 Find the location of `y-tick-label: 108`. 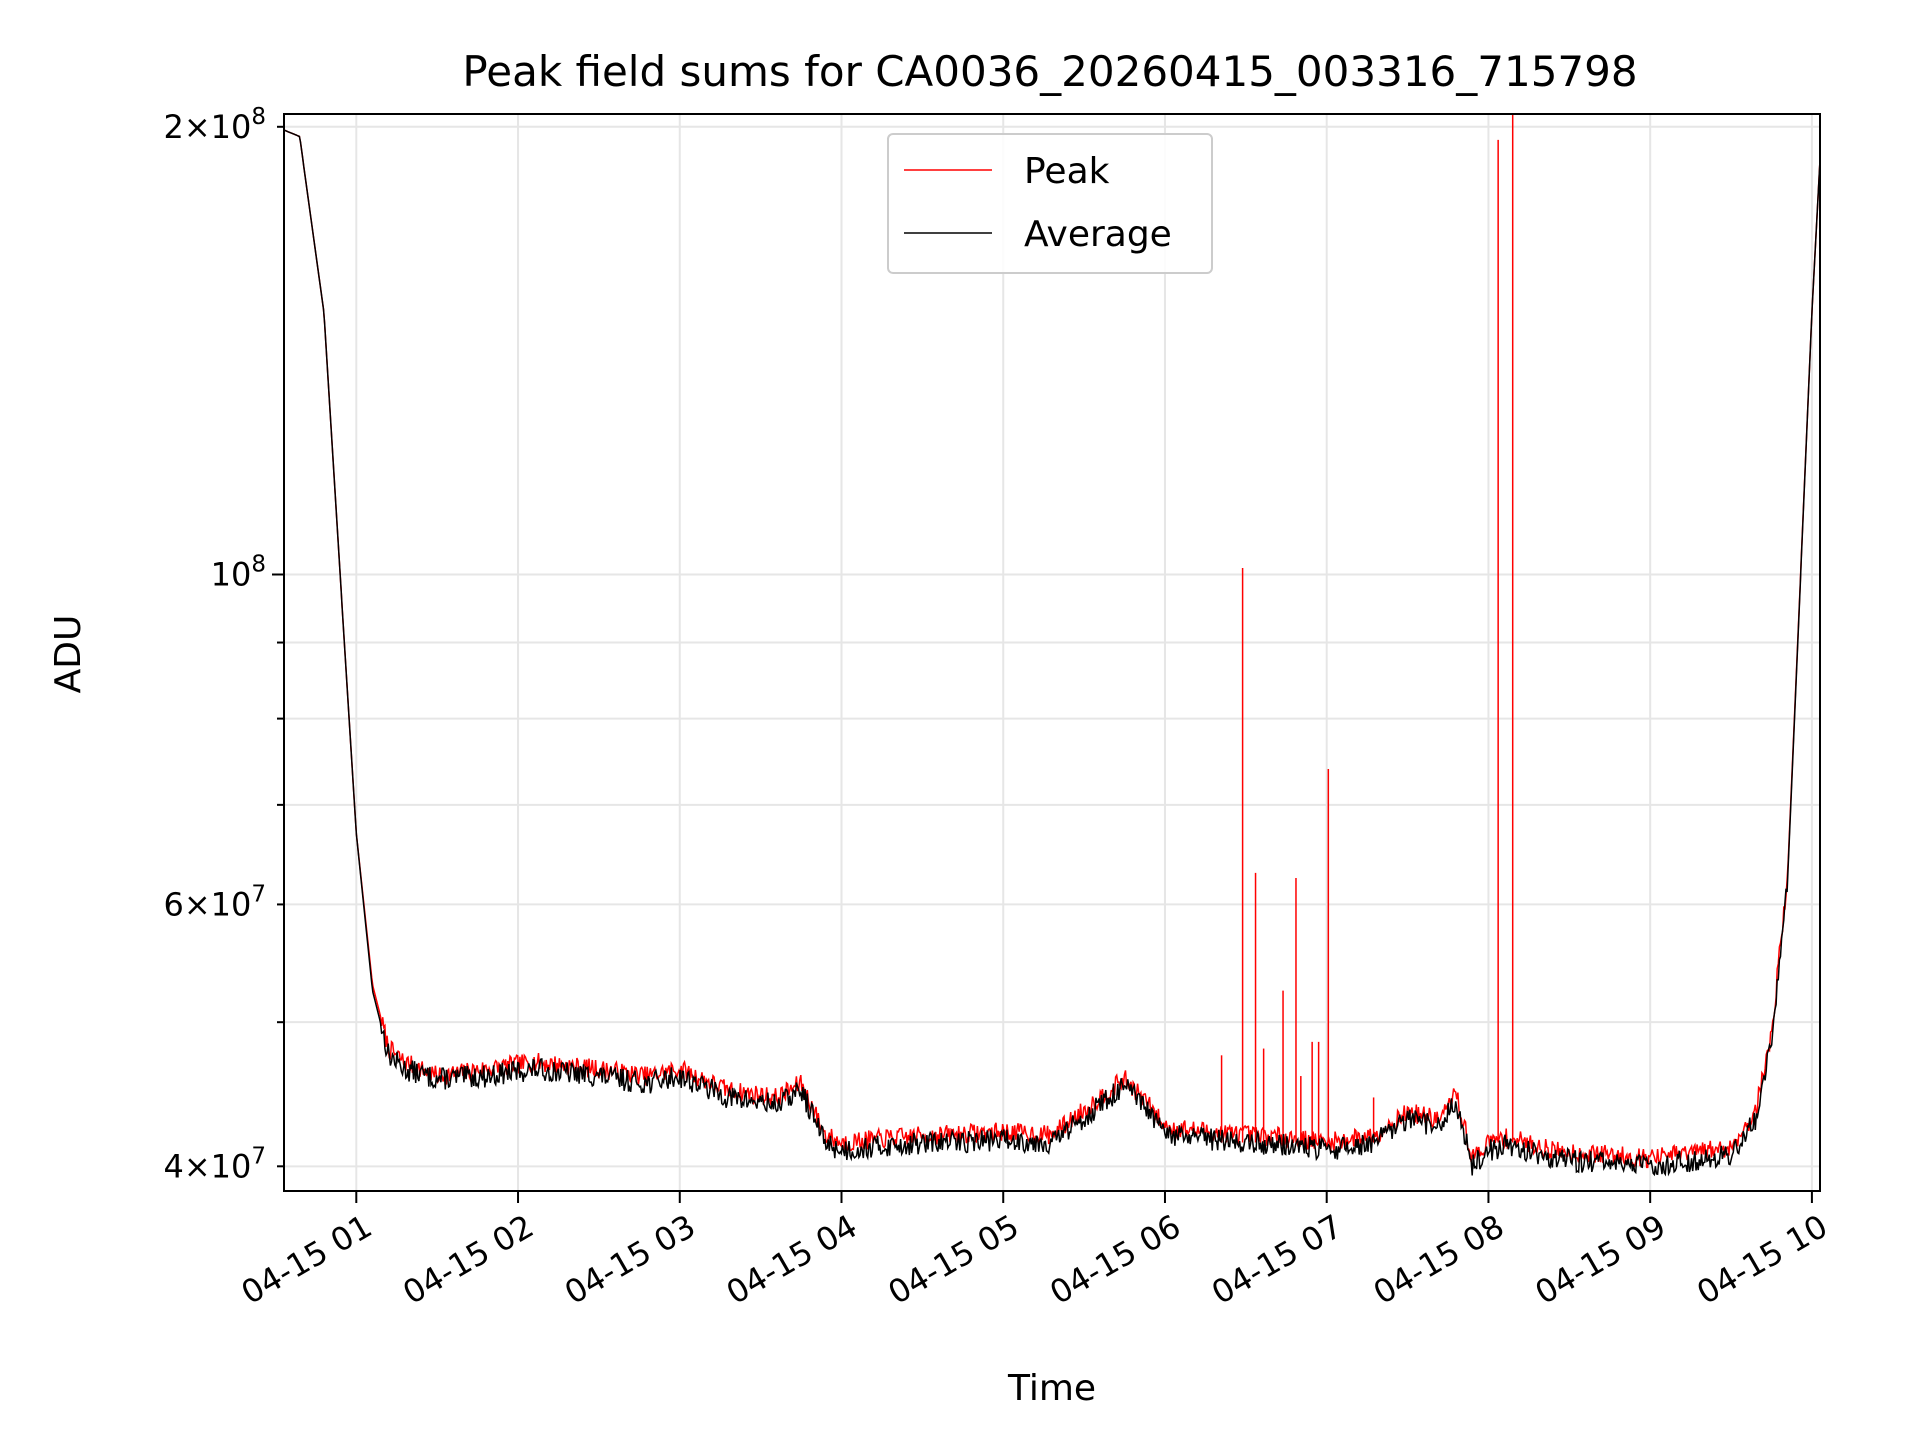

y-tick-label: 108 is located at coordinates (238, 572).